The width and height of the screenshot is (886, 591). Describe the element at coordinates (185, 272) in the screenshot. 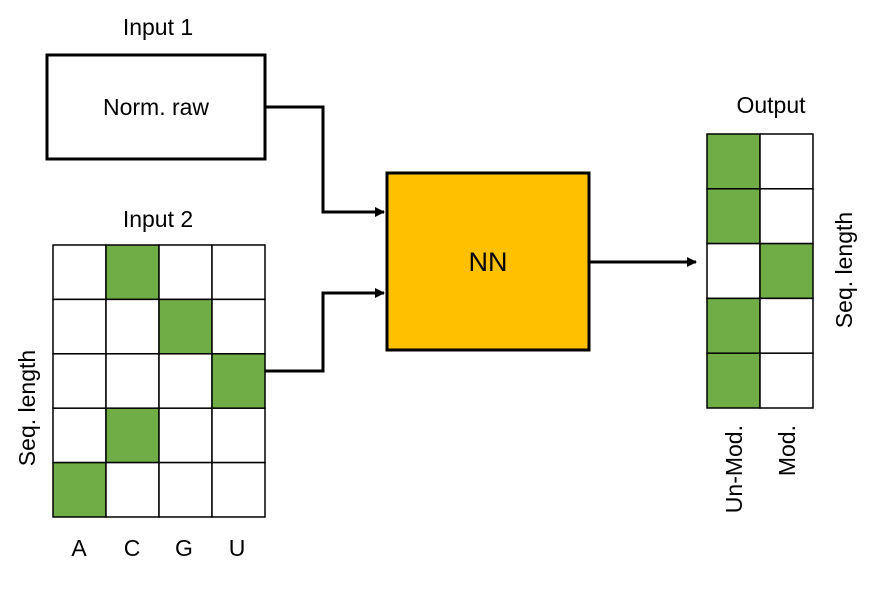

I see `input2-cell-r0-c2` at that location.